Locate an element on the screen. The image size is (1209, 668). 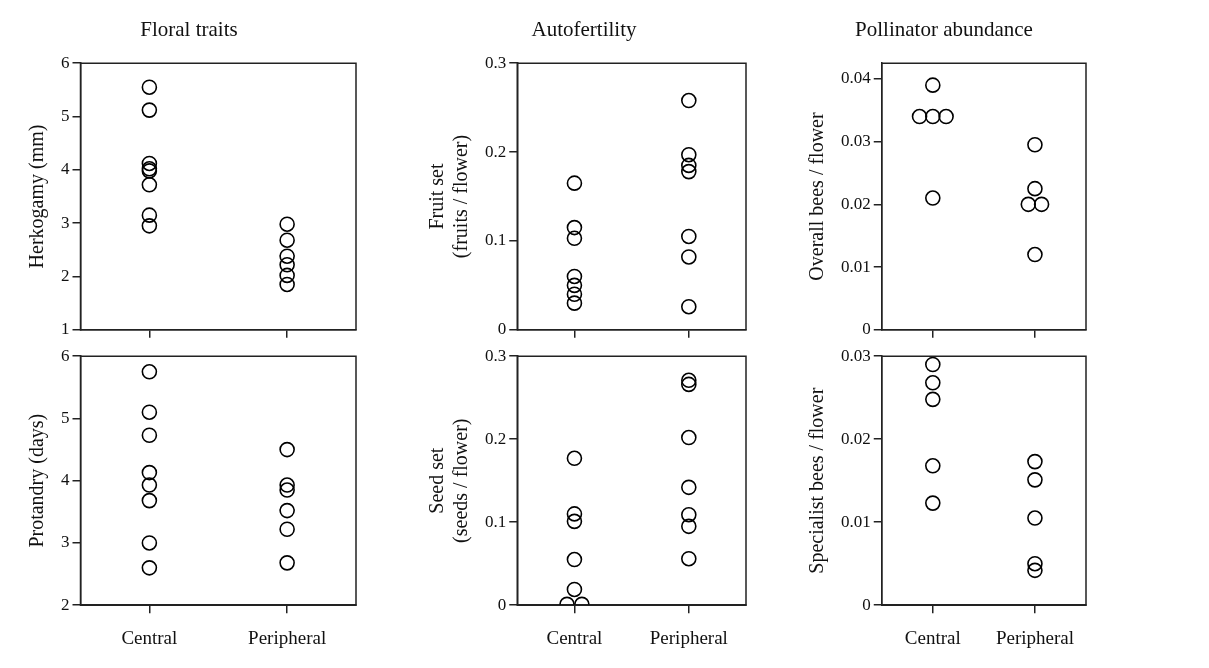
y-axis-title: Seed set (seeds / flower) is located at coordinates (449, 480).